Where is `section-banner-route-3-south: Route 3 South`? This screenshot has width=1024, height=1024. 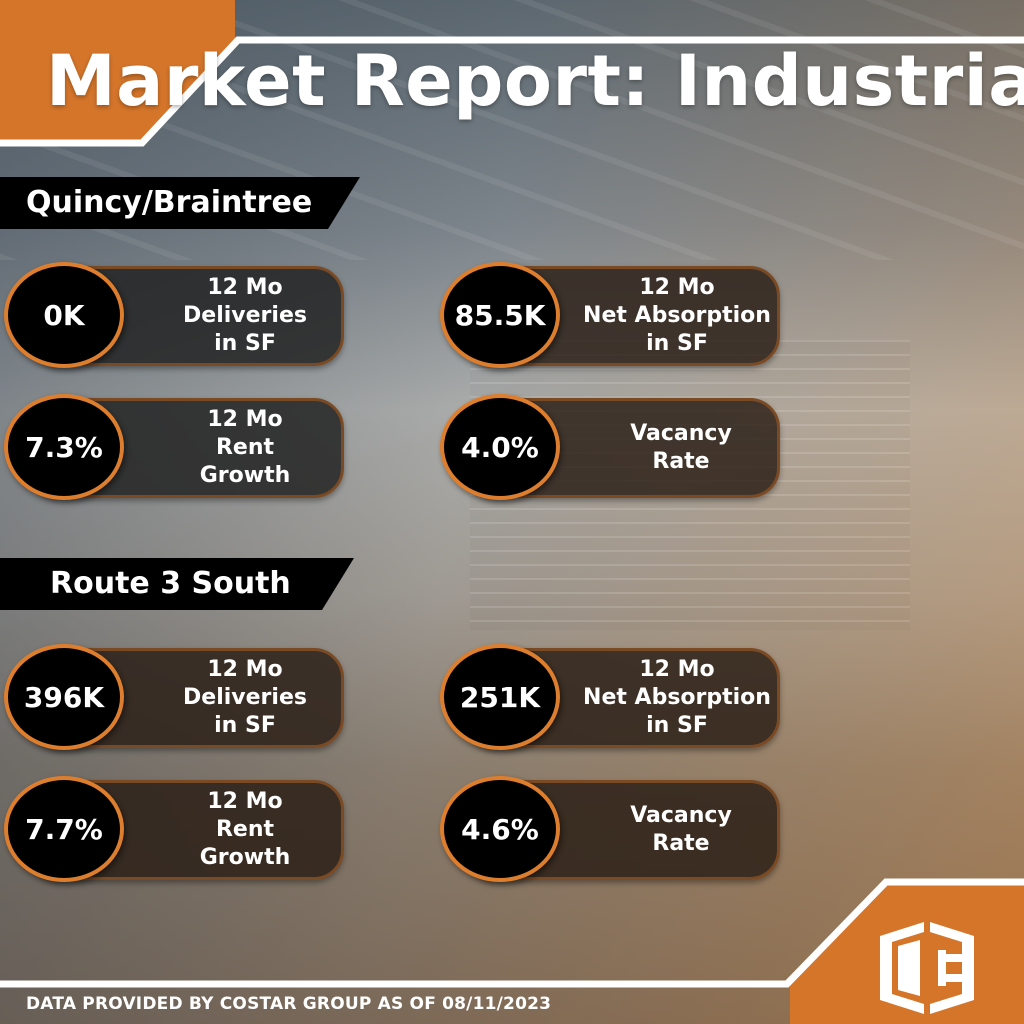 section-banner-route-3-south: Route 3 South is located at coordinates (177, 584).